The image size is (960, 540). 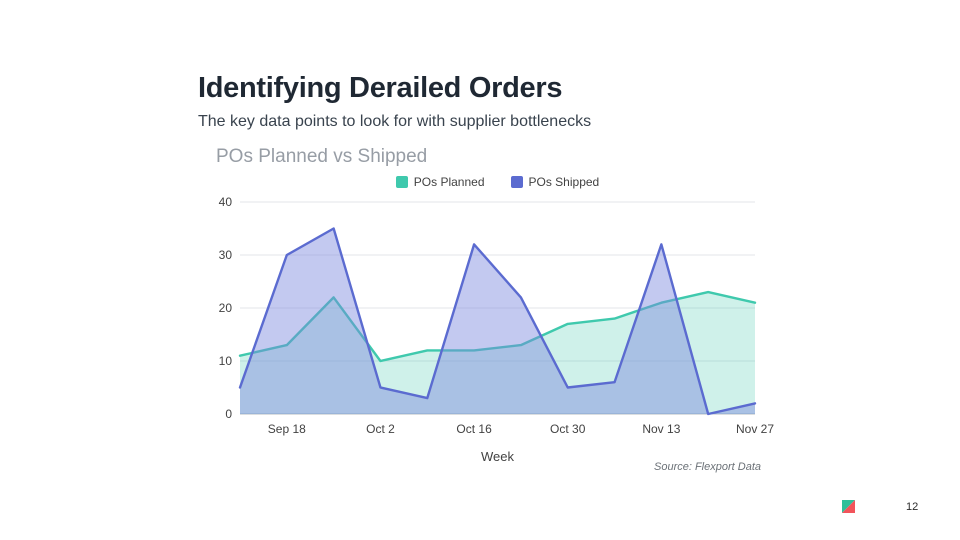 I want to click on x-tick-label: Nov 13, so click(x=661, y=429).